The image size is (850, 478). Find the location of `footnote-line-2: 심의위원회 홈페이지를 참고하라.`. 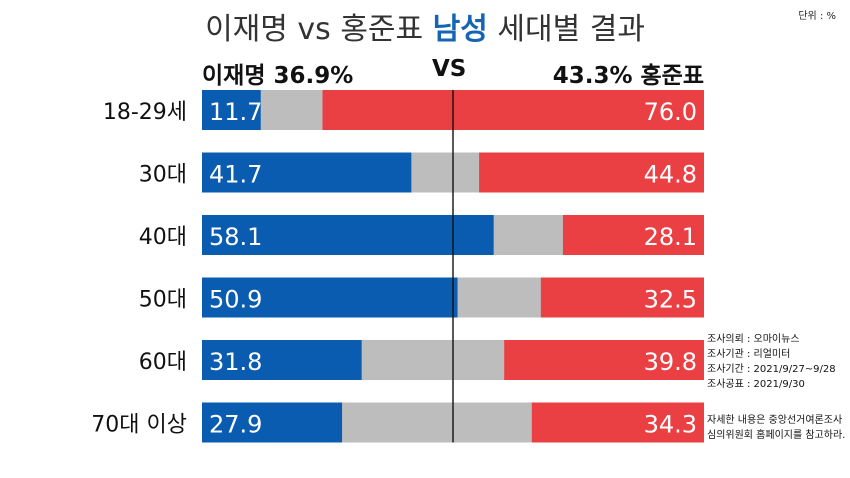

footnote-line-2: 심의위원회 홈페이지를 참고하라. is located at coordinates (776, 435).